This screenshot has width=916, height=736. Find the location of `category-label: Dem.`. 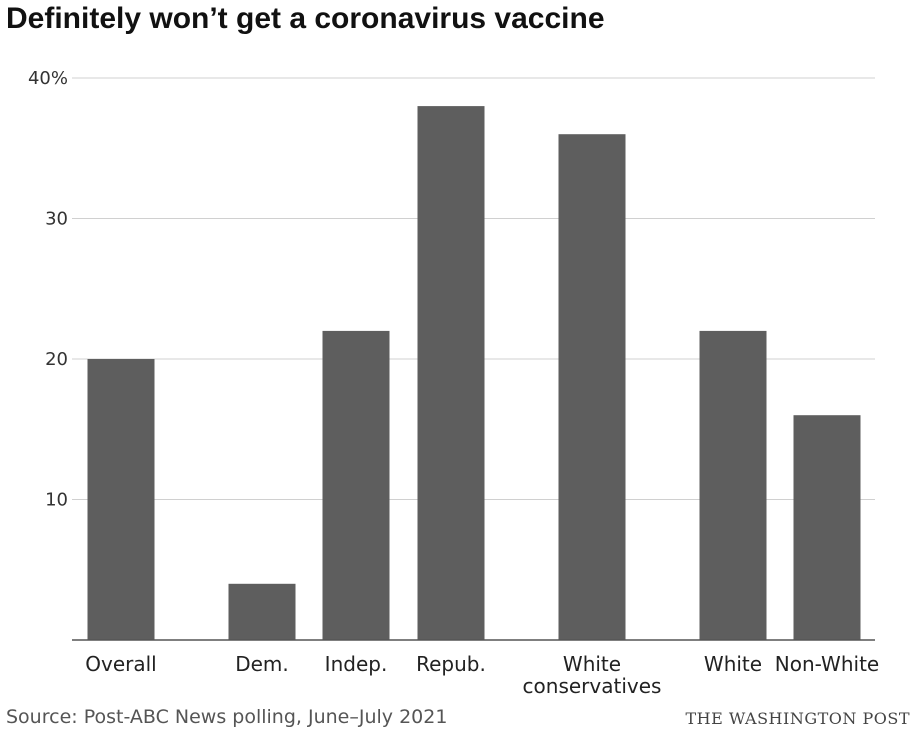

category-label: Dem. is located at coordinates (262, 664).